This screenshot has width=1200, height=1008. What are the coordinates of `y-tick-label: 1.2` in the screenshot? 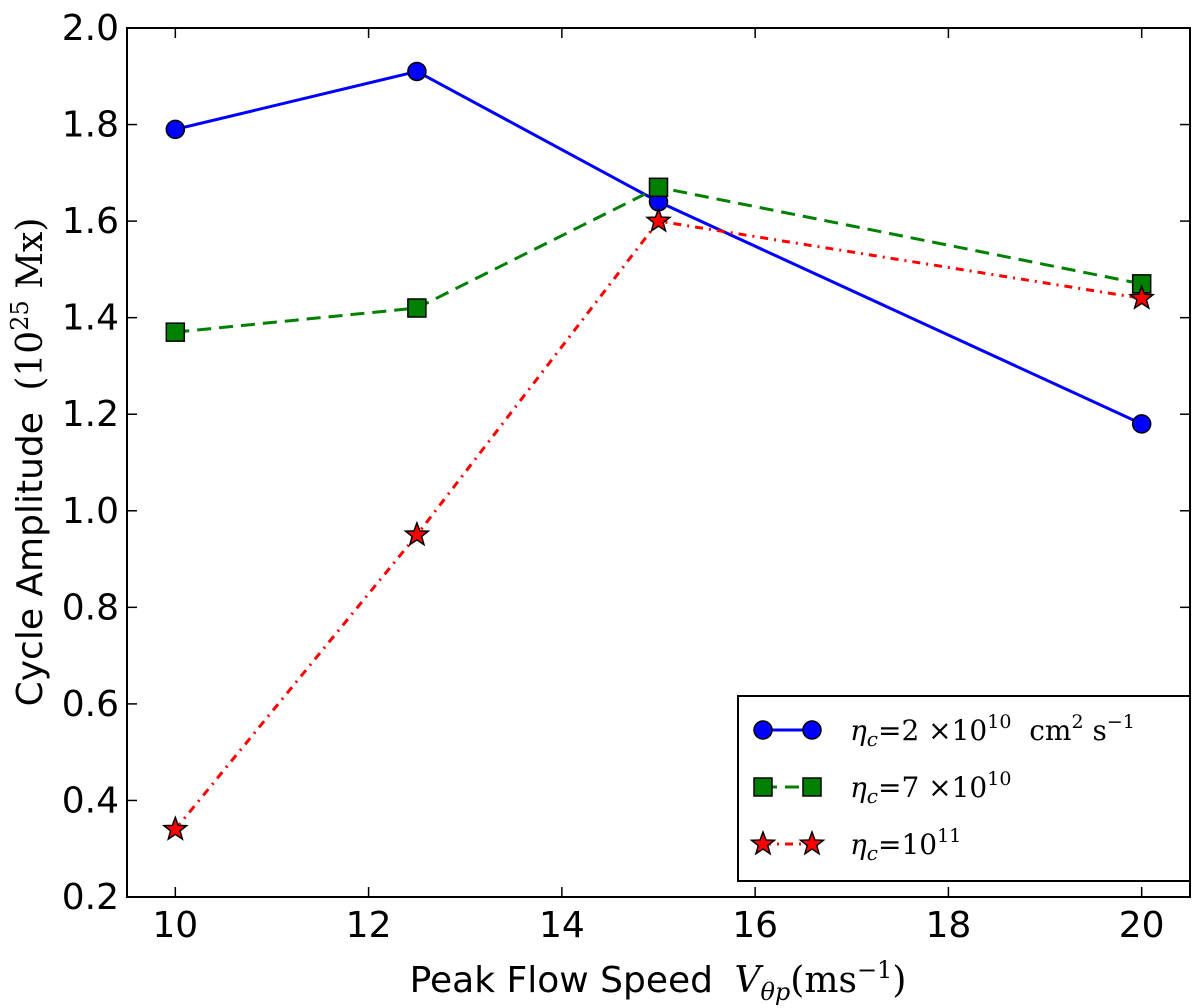 It's located at (90, 414).